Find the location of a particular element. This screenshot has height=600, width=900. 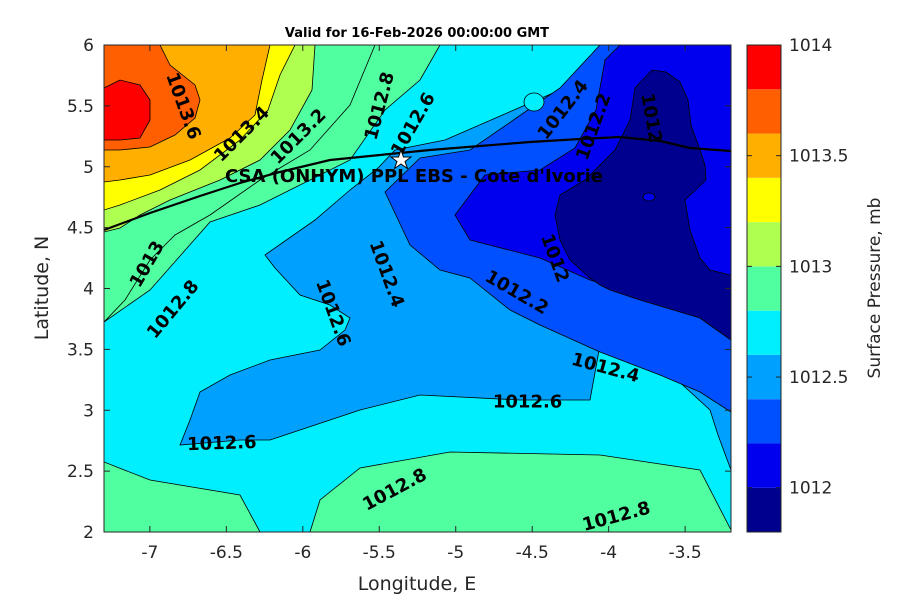

y-tick-label: 4 is located at coordinates (88, 290).